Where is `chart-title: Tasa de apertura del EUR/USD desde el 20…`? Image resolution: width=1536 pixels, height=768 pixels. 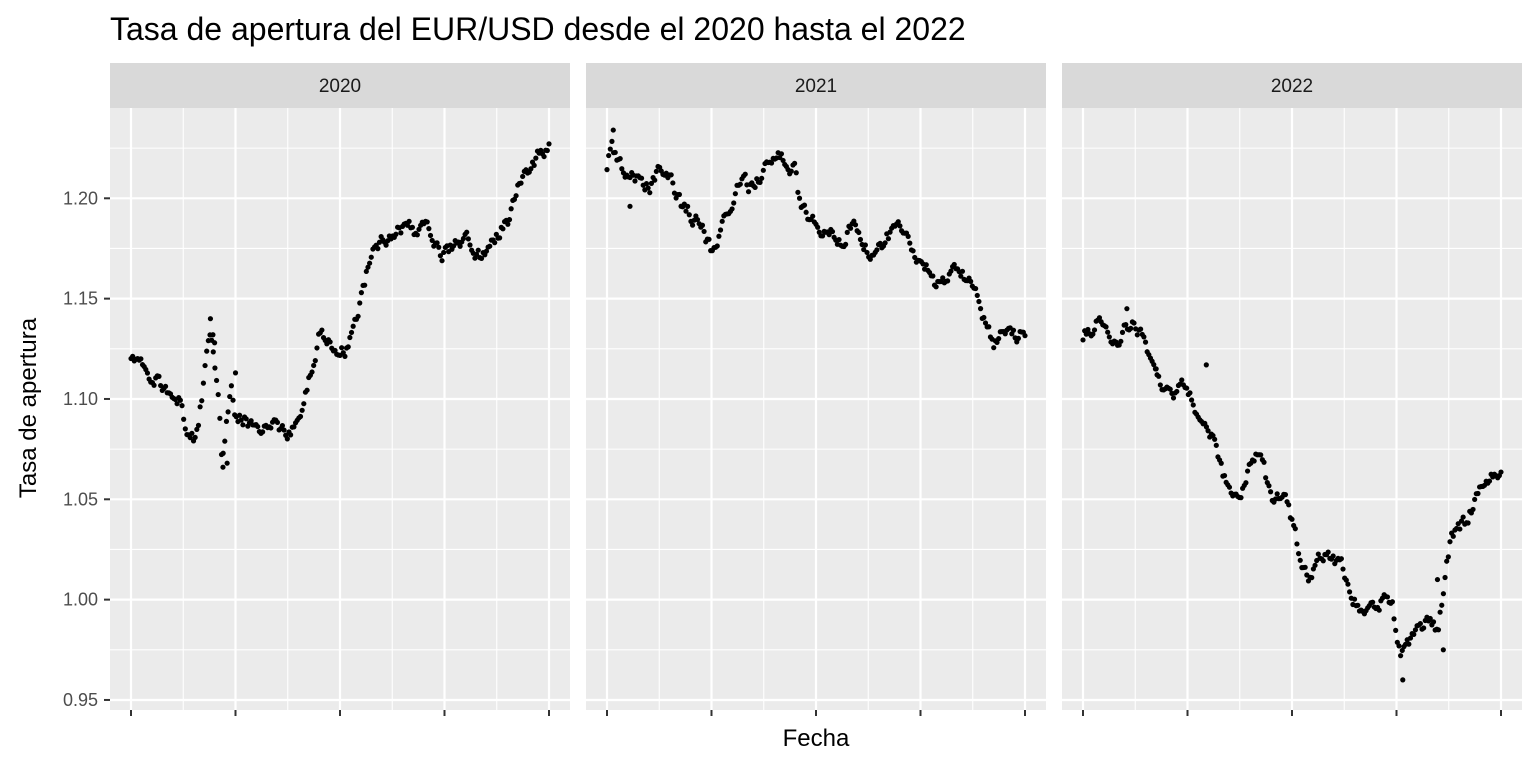
chart-title: Tasa de apertura del EUR/USD desde el 20… is located at coordinates (538, 29).